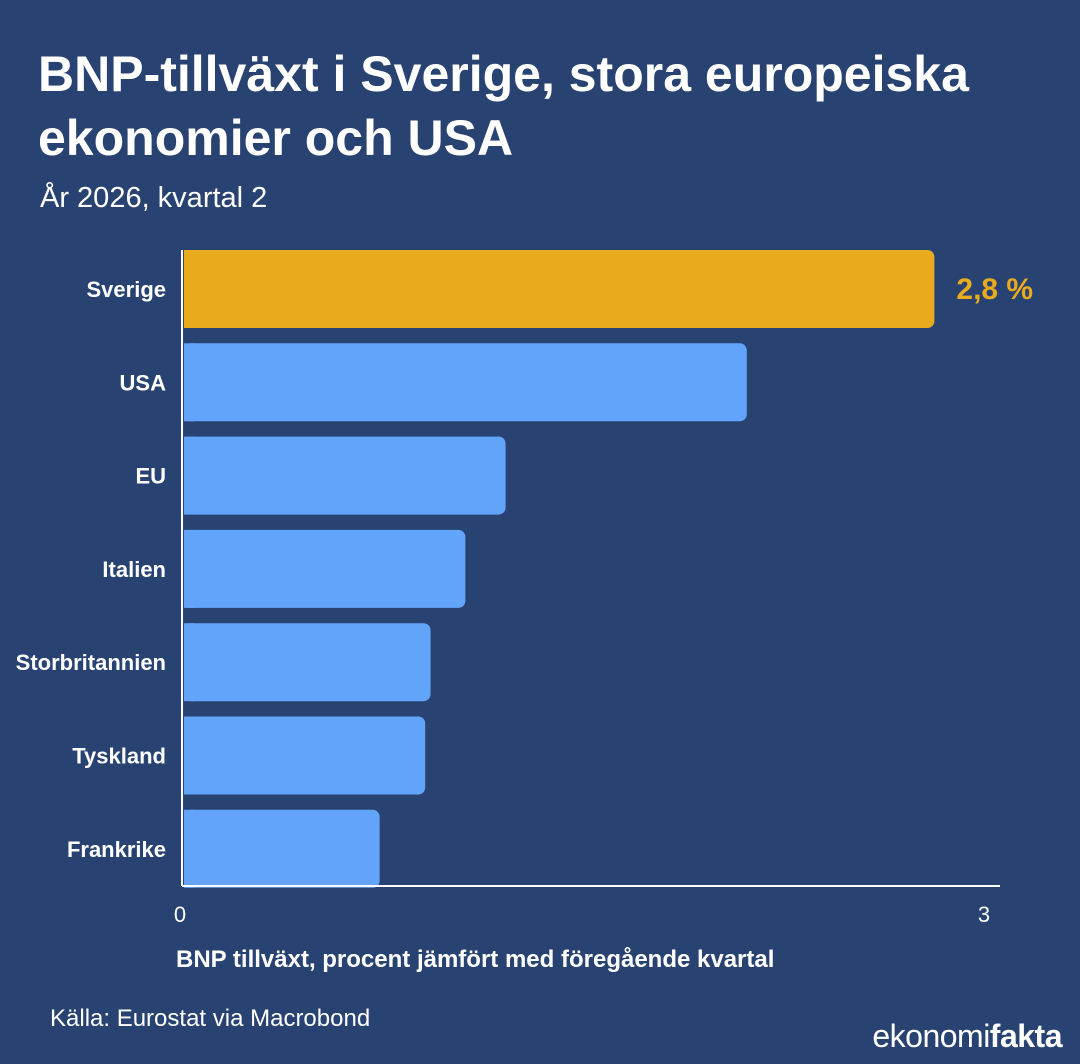 The width and height of the screenshot is (1080, 1064). What do you see at coordinates (189, 662) in the screenshot?
I see `bar-edge-storbritannien` at bounding box center [189, 662].